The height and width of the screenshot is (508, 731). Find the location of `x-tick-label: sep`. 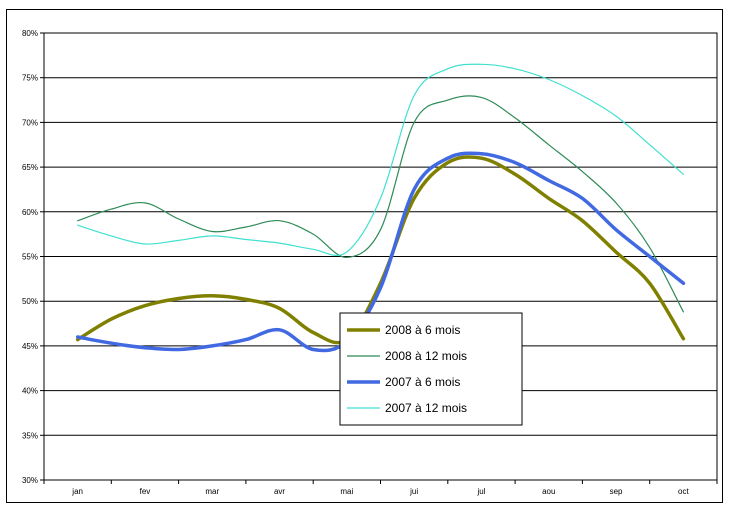

x-tick-label: sep is located at coordinates (616, 491).